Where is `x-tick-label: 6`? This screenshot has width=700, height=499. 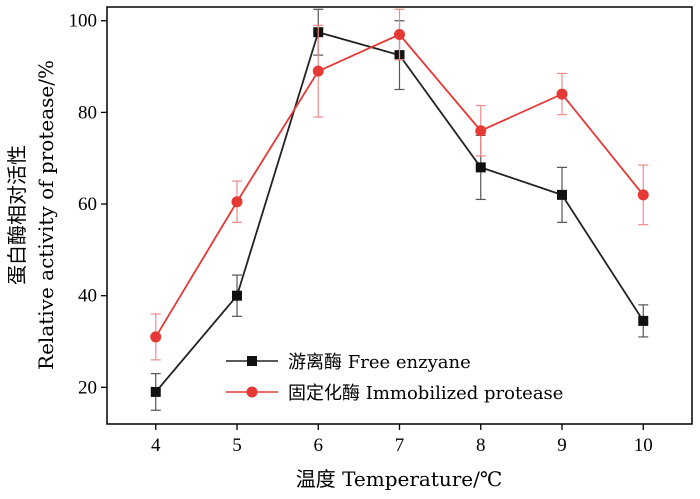 x-tick-label: 6 is located at coordinates (319, 445).